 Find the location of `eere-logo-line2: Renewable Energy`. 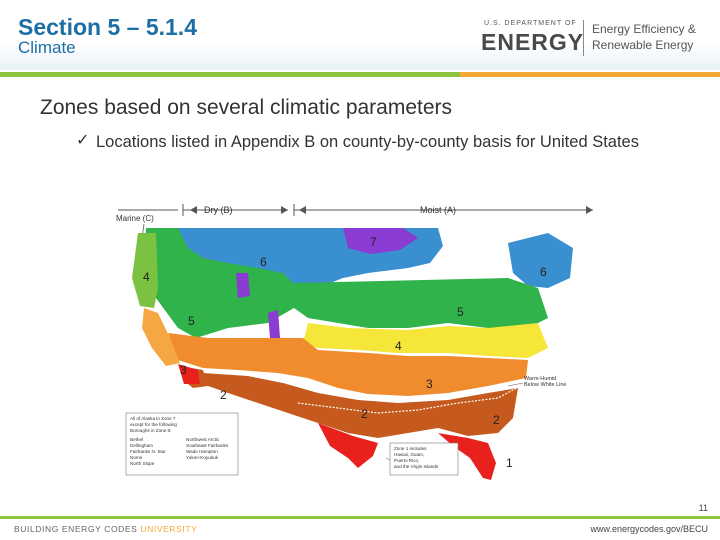

eere-logo-line2: Renewable Energy is located at coordinates (643, 45).